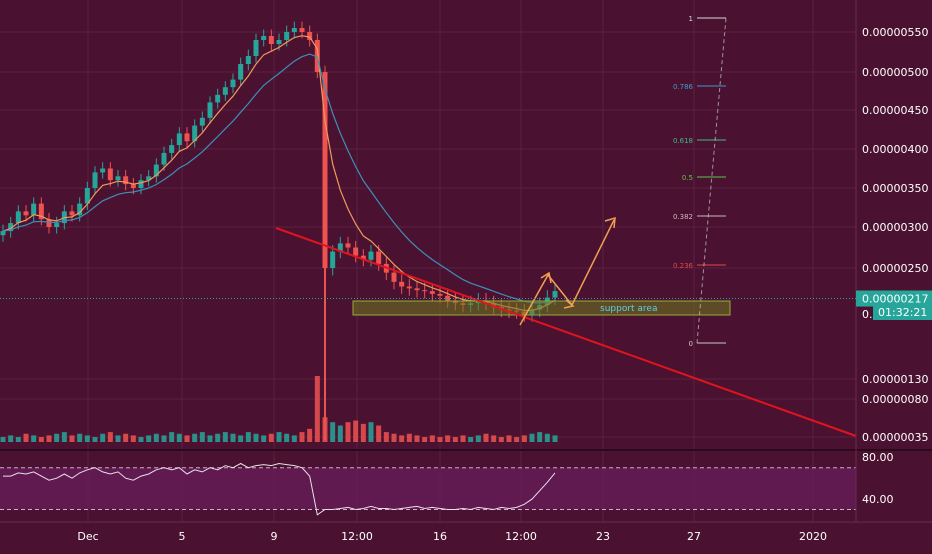 Image resolution: width=932 pixels, height=554 pixels. What do you see at coordinates (541, 308) in the screenshot?
I see `support-area-box` at bounding box center [541, 308].